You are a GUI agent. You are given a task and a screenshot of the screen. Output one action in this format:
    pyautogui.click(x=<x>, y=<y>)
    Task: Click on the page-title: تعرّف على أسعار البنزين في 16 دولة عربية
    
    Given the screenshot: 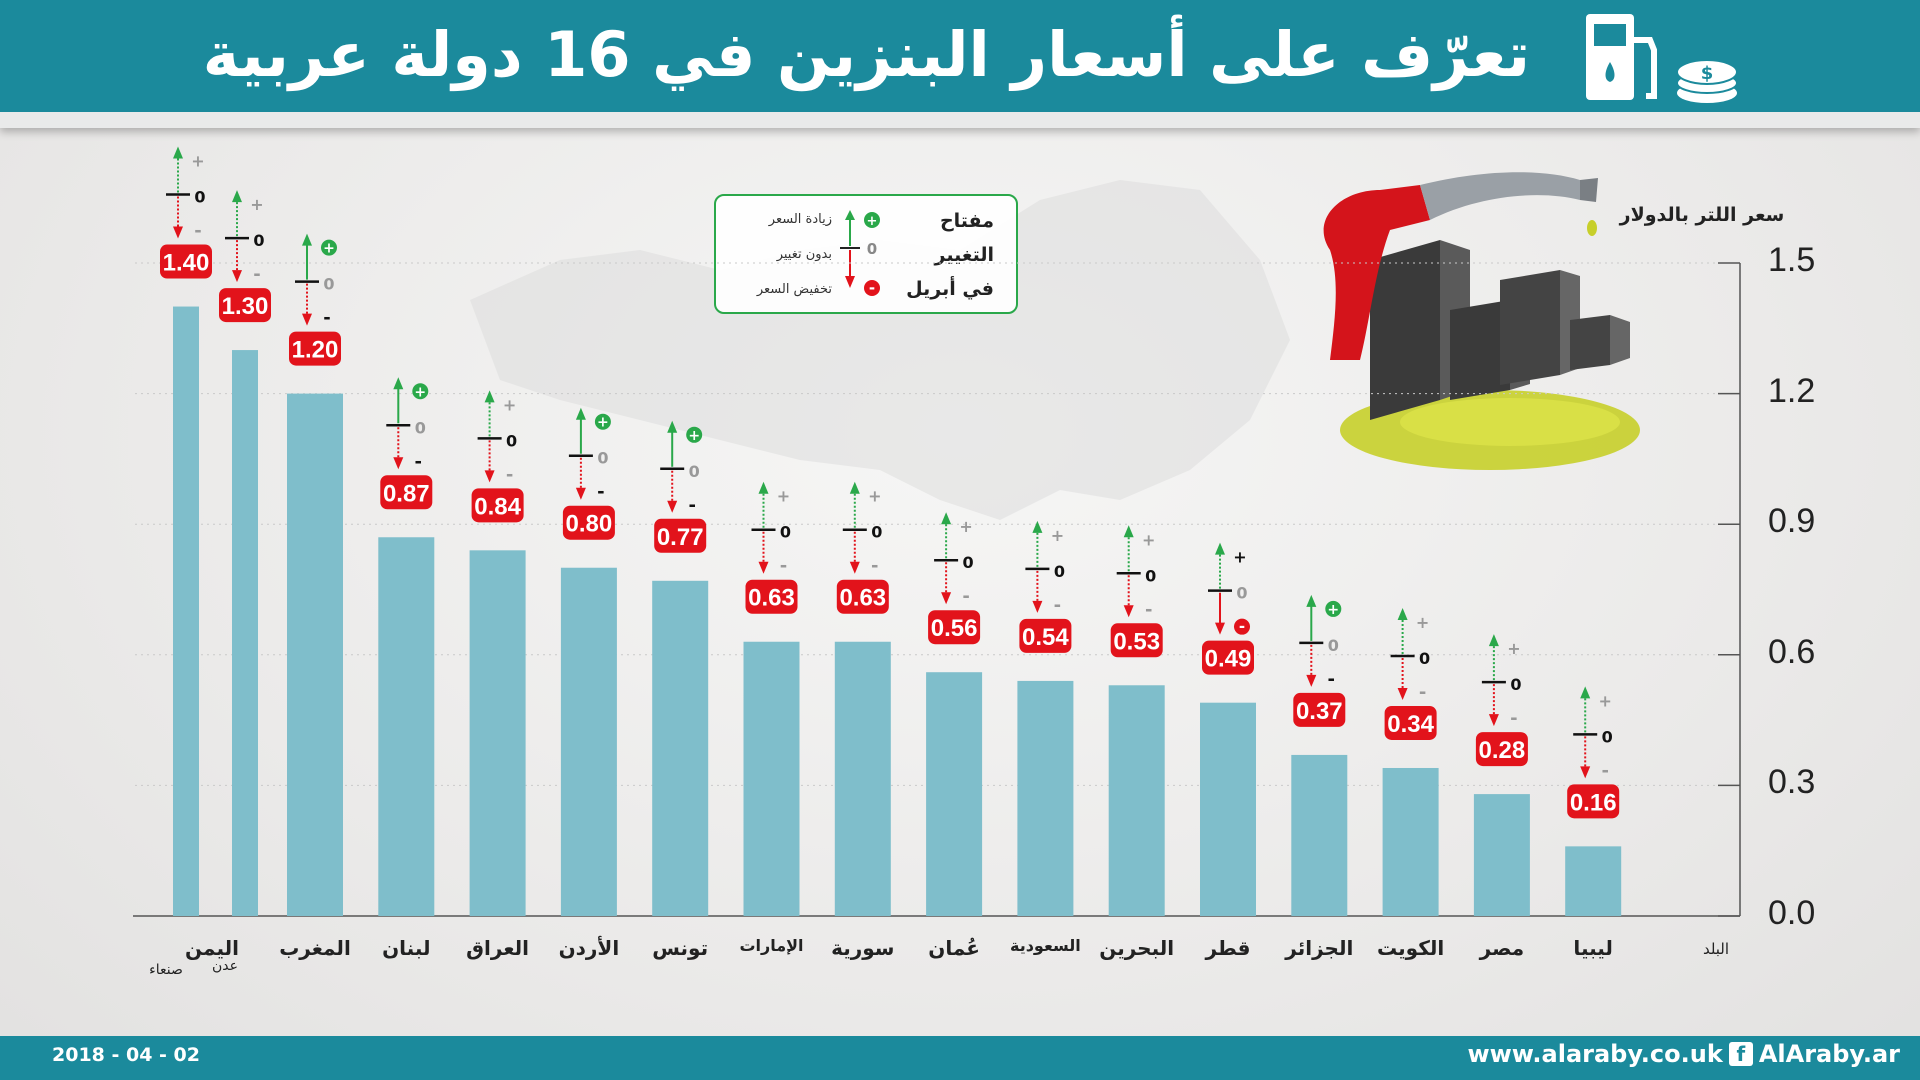 What is the action you would take?
    pyautogui.click(x=866, y=54)
    